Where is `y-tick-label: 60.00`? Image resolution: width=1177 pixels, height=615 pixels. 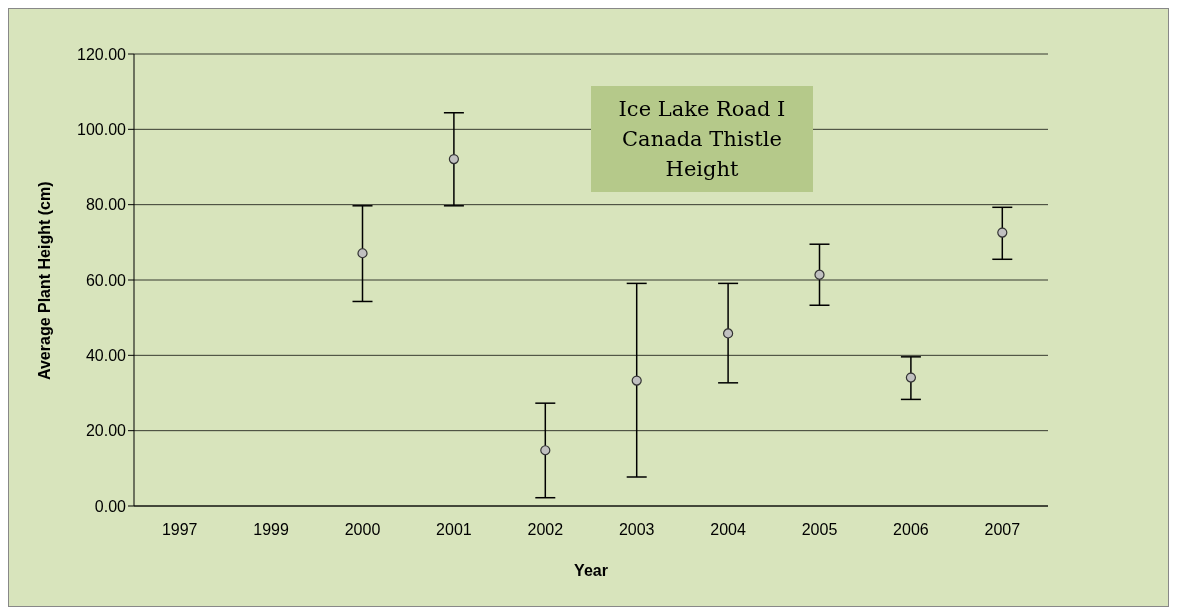
y-tick-label: 60.00 is located at coordinates (106, 280).